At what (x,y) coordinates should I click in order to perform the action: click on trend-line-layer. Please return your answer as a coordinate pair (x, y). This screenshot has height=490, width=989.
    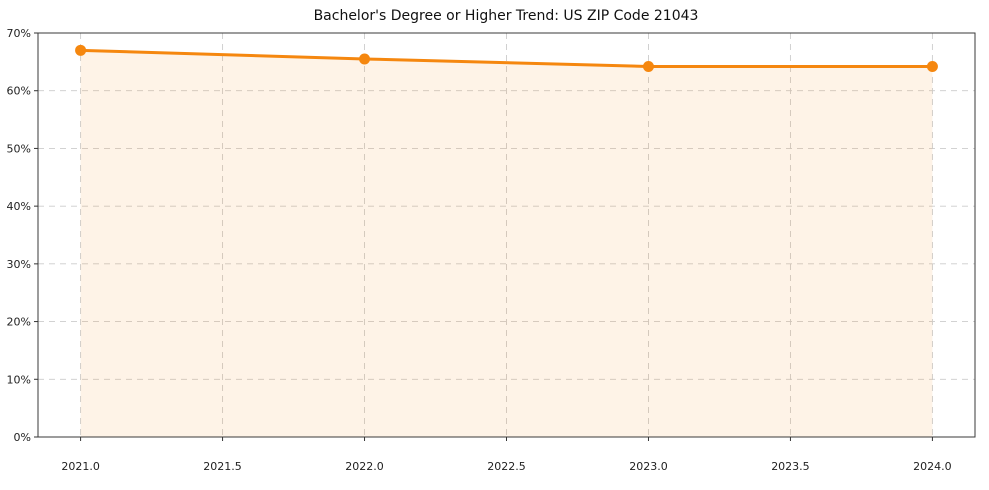
    Looking at the image, I should click on (506, 58).